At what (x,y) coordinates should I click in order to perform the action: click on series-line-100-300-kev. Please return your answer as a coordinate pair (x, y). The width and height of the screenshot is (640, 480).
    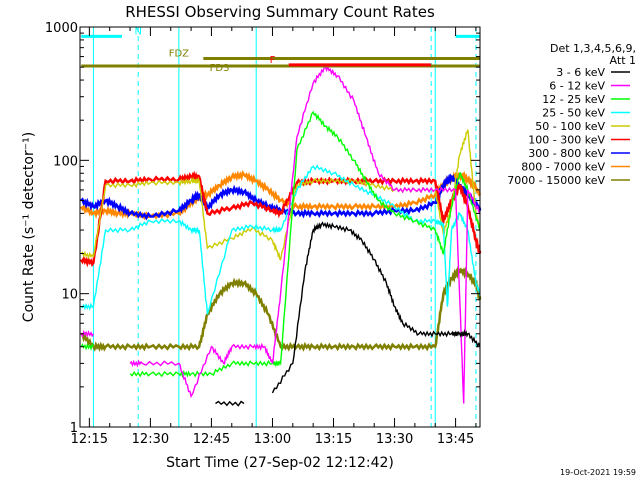
    Looking at the image, I should click on (281, 219).